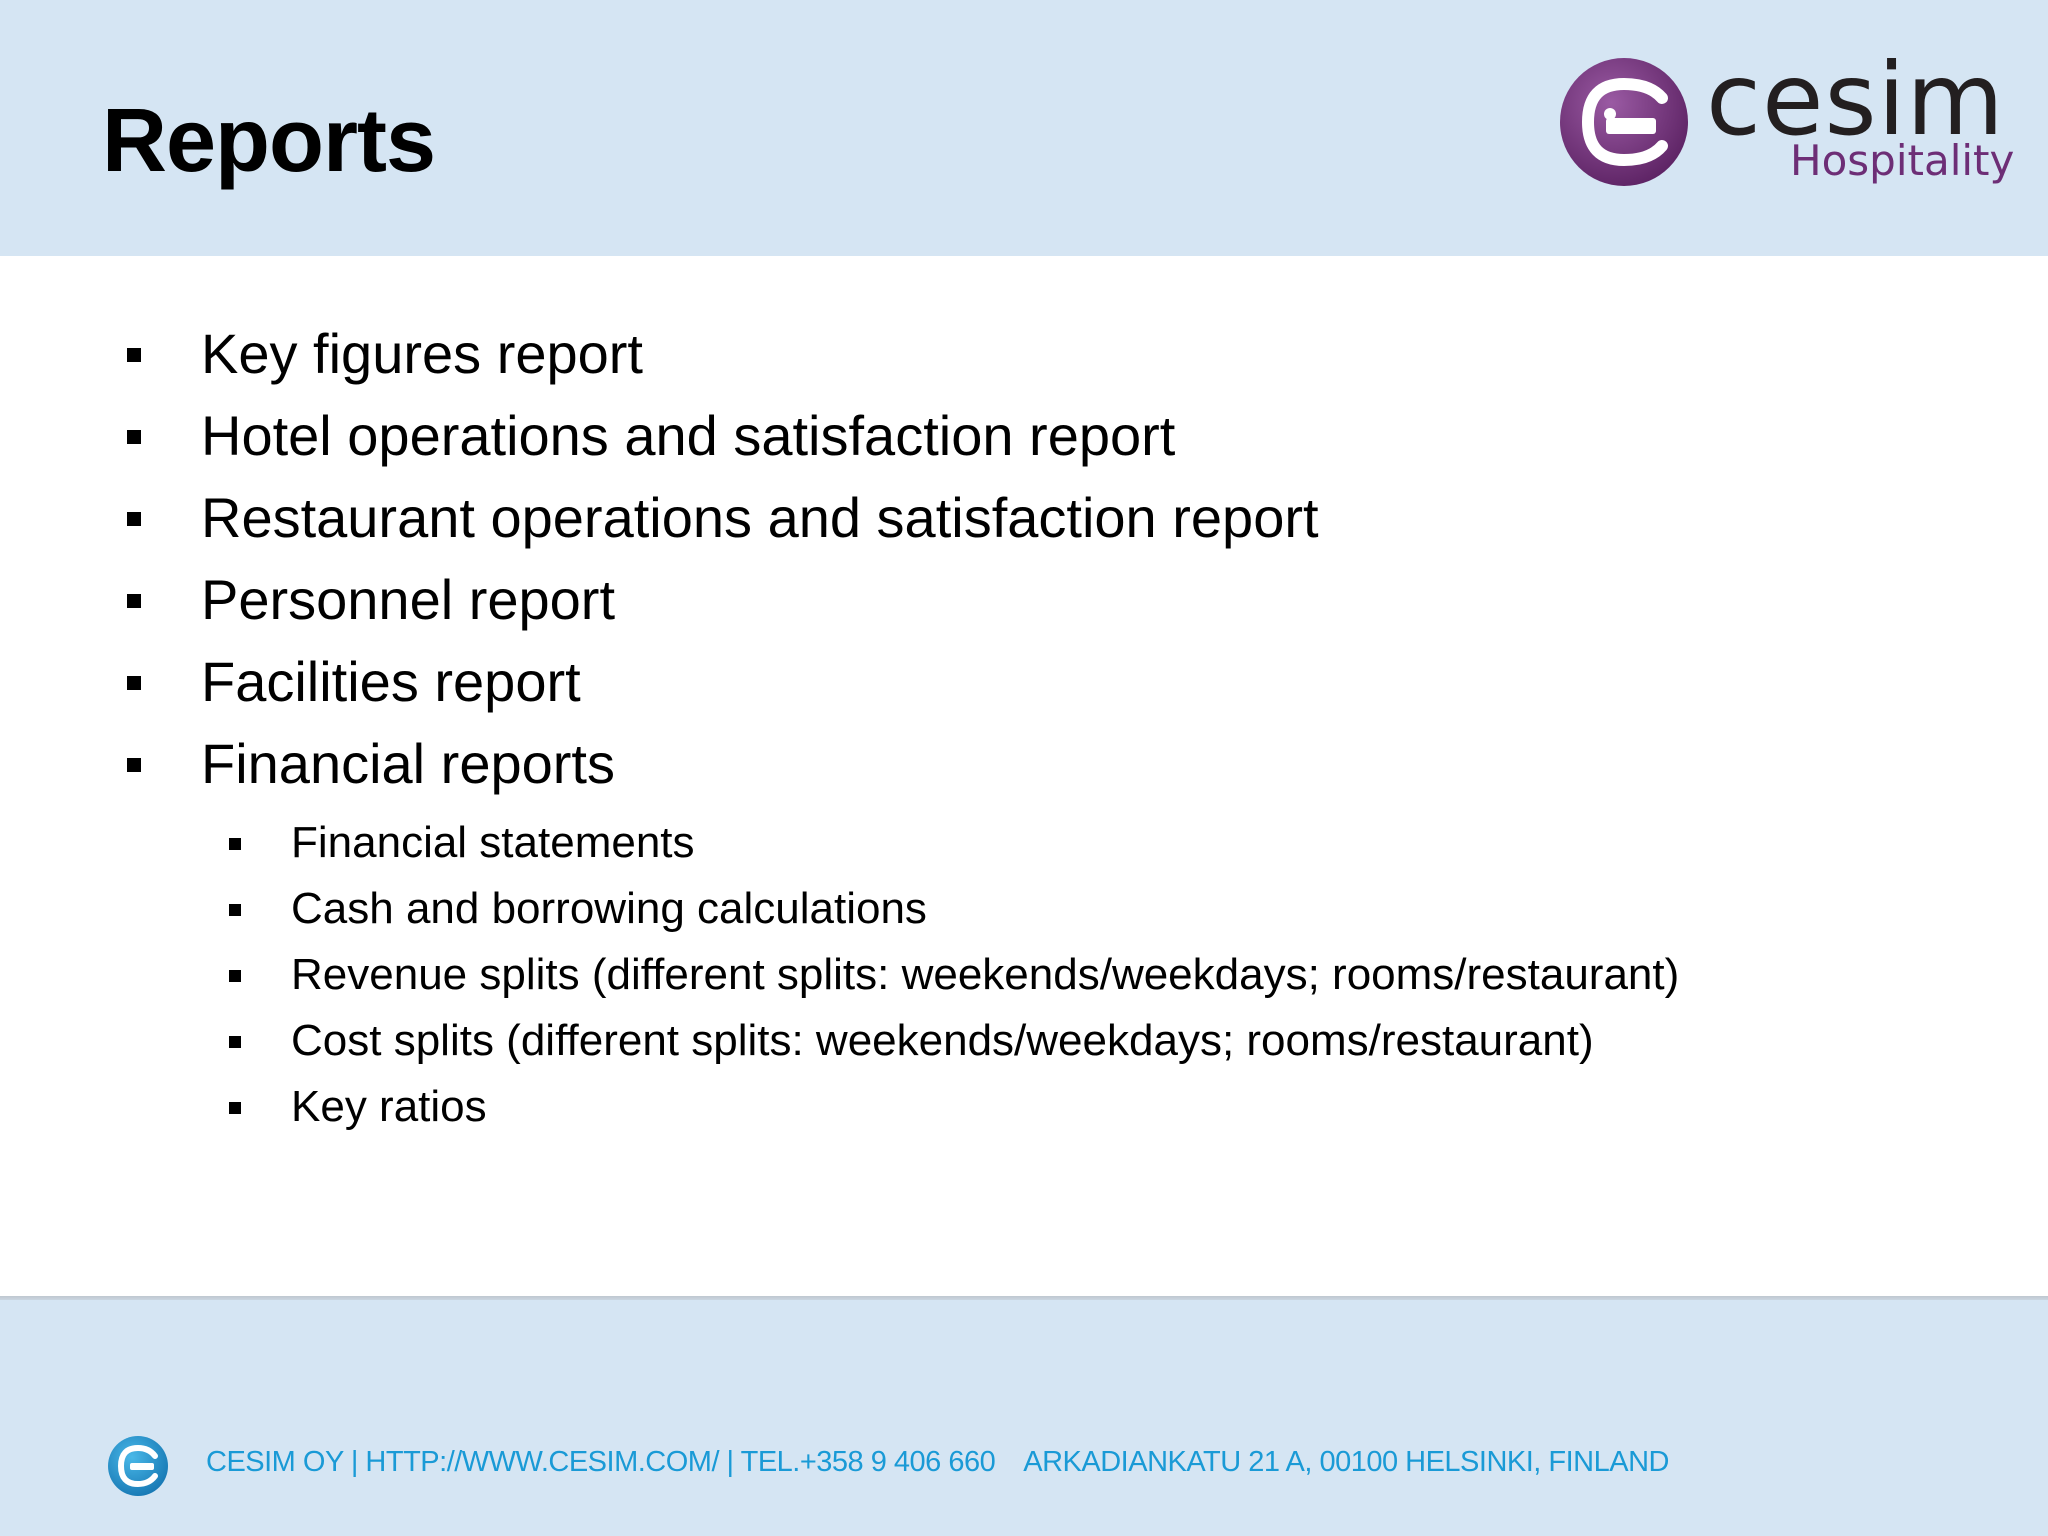 Image resolution: width=2048 pixels, height=1536 pixels. I want to click on list-item: Facilities report, so click(723, 682).